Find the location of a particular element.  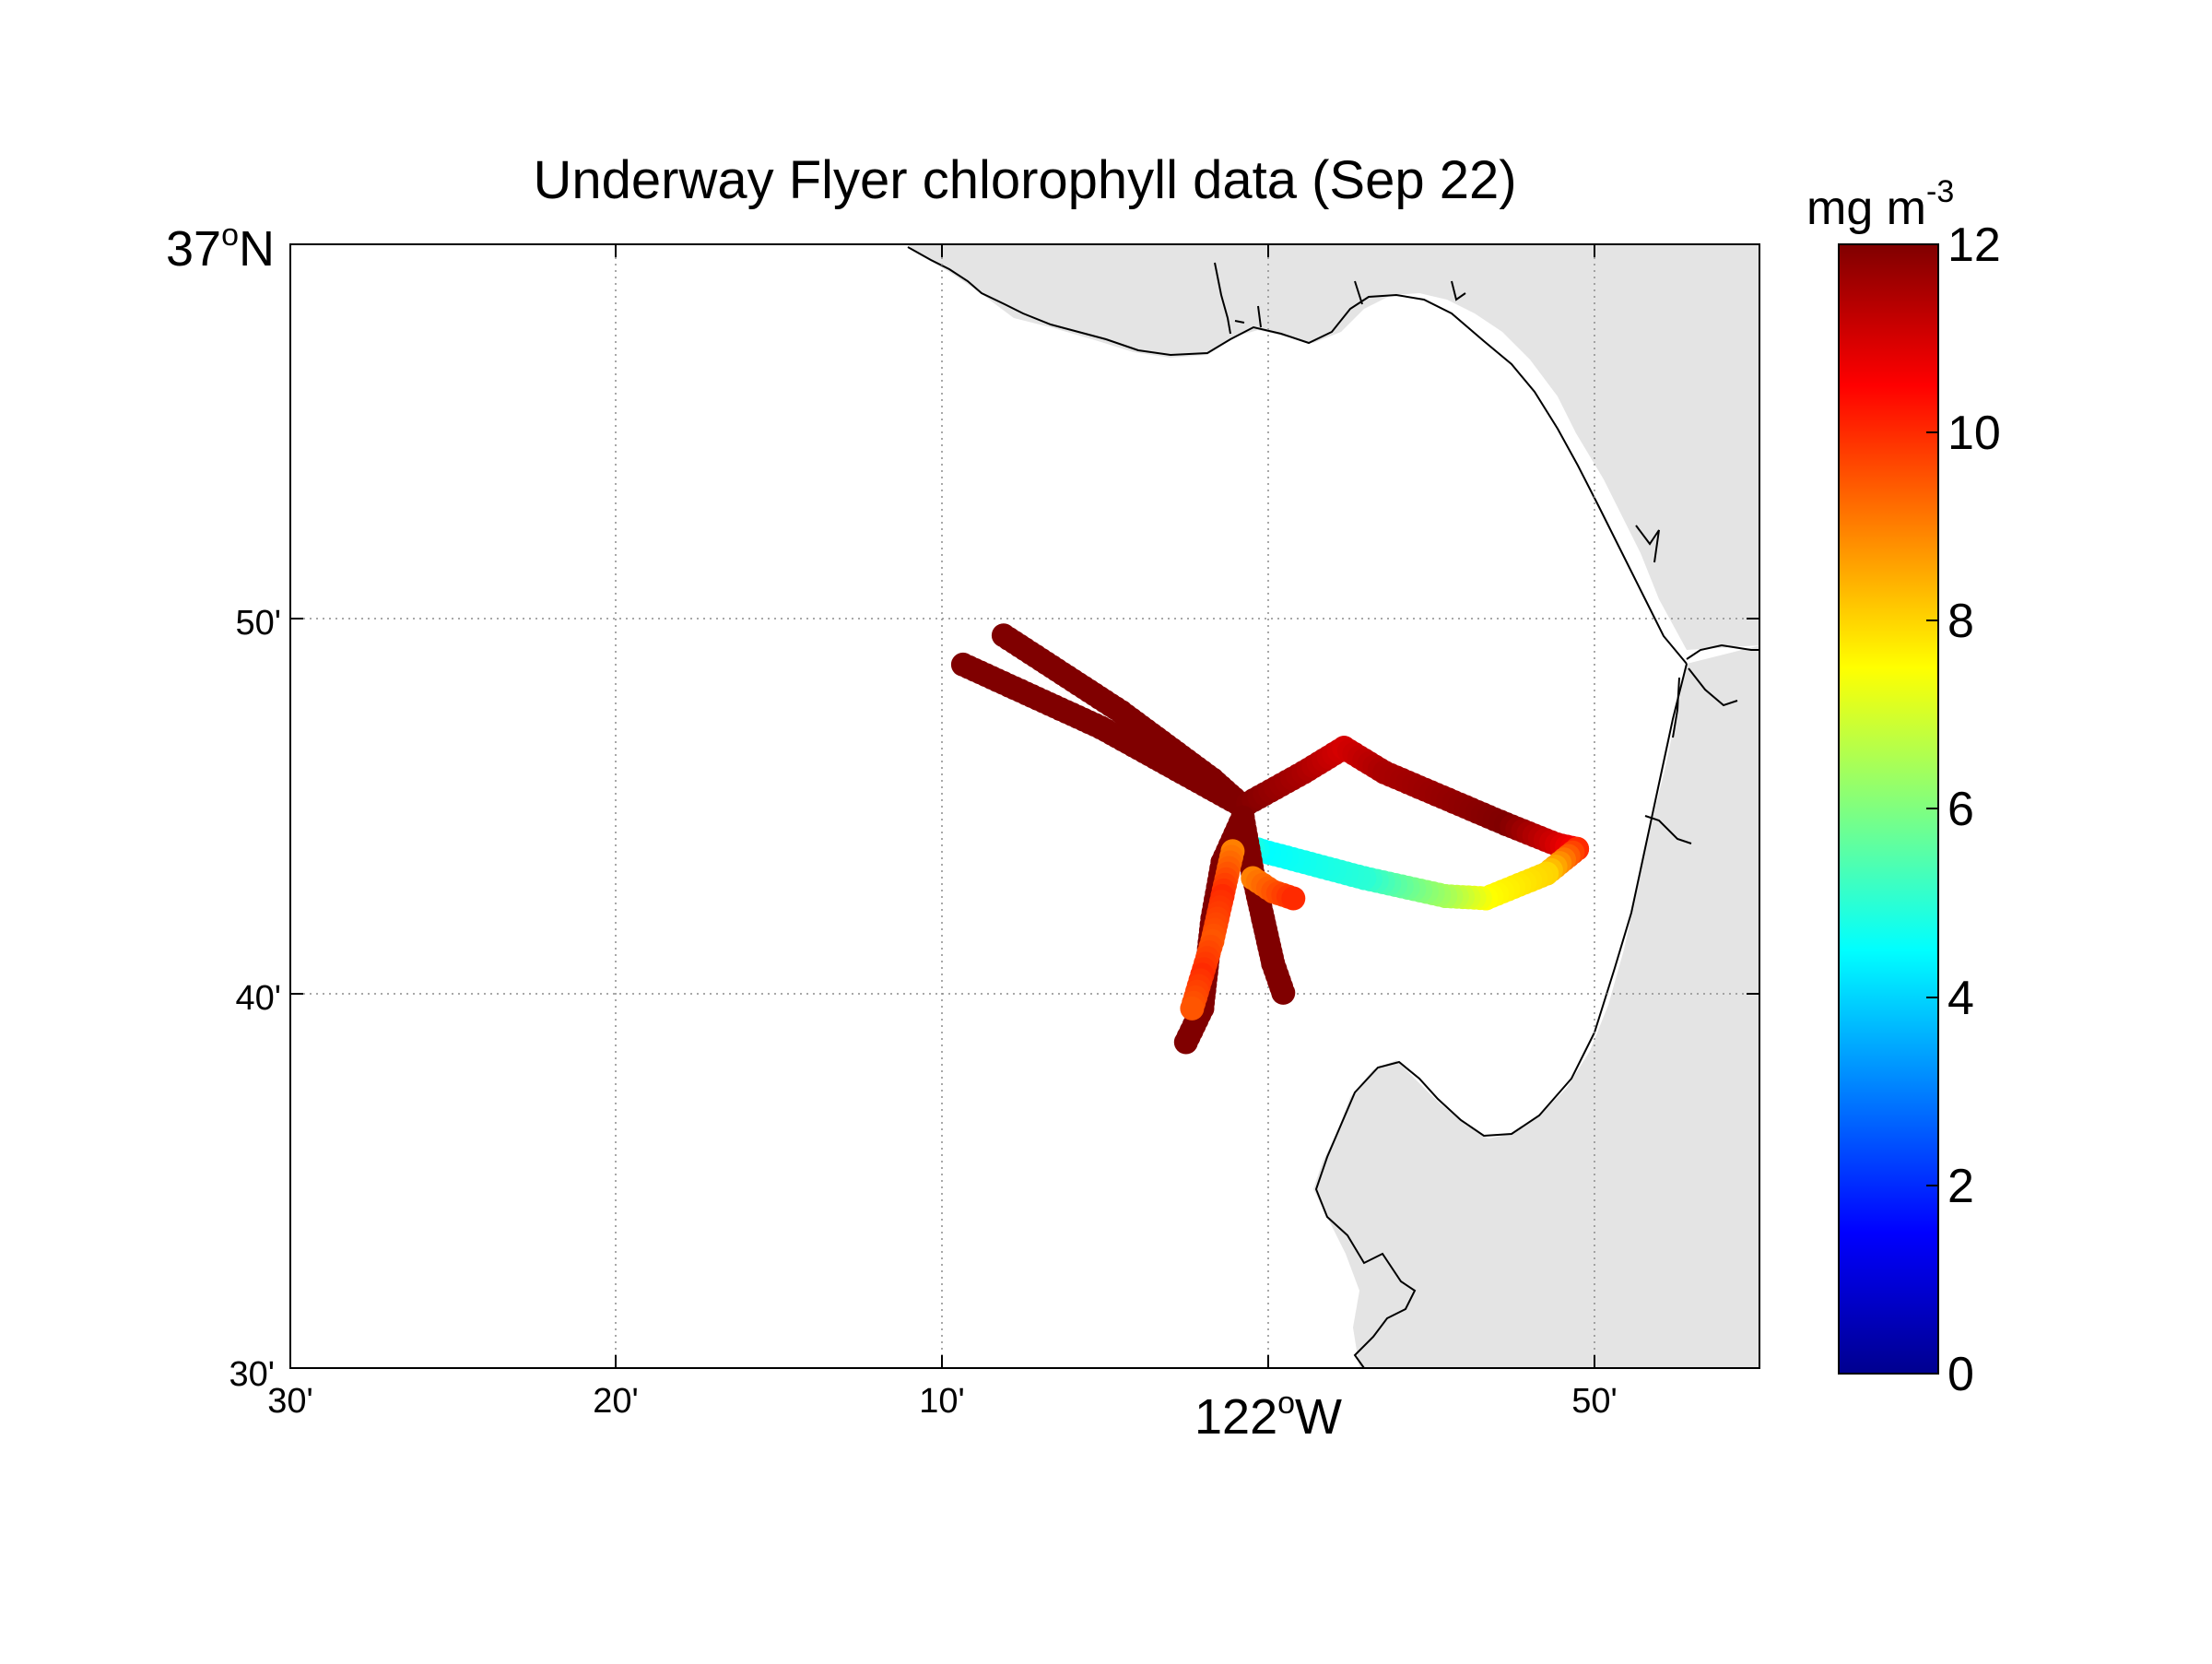

cb-label-8: 8 is located at coordinates (1960, 621).